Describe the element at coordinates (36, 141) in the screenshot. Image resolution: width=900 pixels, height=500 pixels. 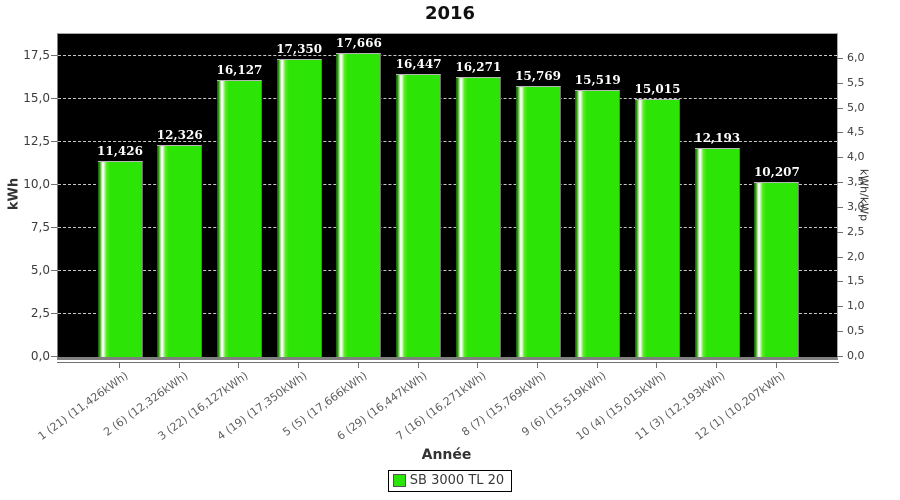
I see `y-tick-label: 12,5` at that location.